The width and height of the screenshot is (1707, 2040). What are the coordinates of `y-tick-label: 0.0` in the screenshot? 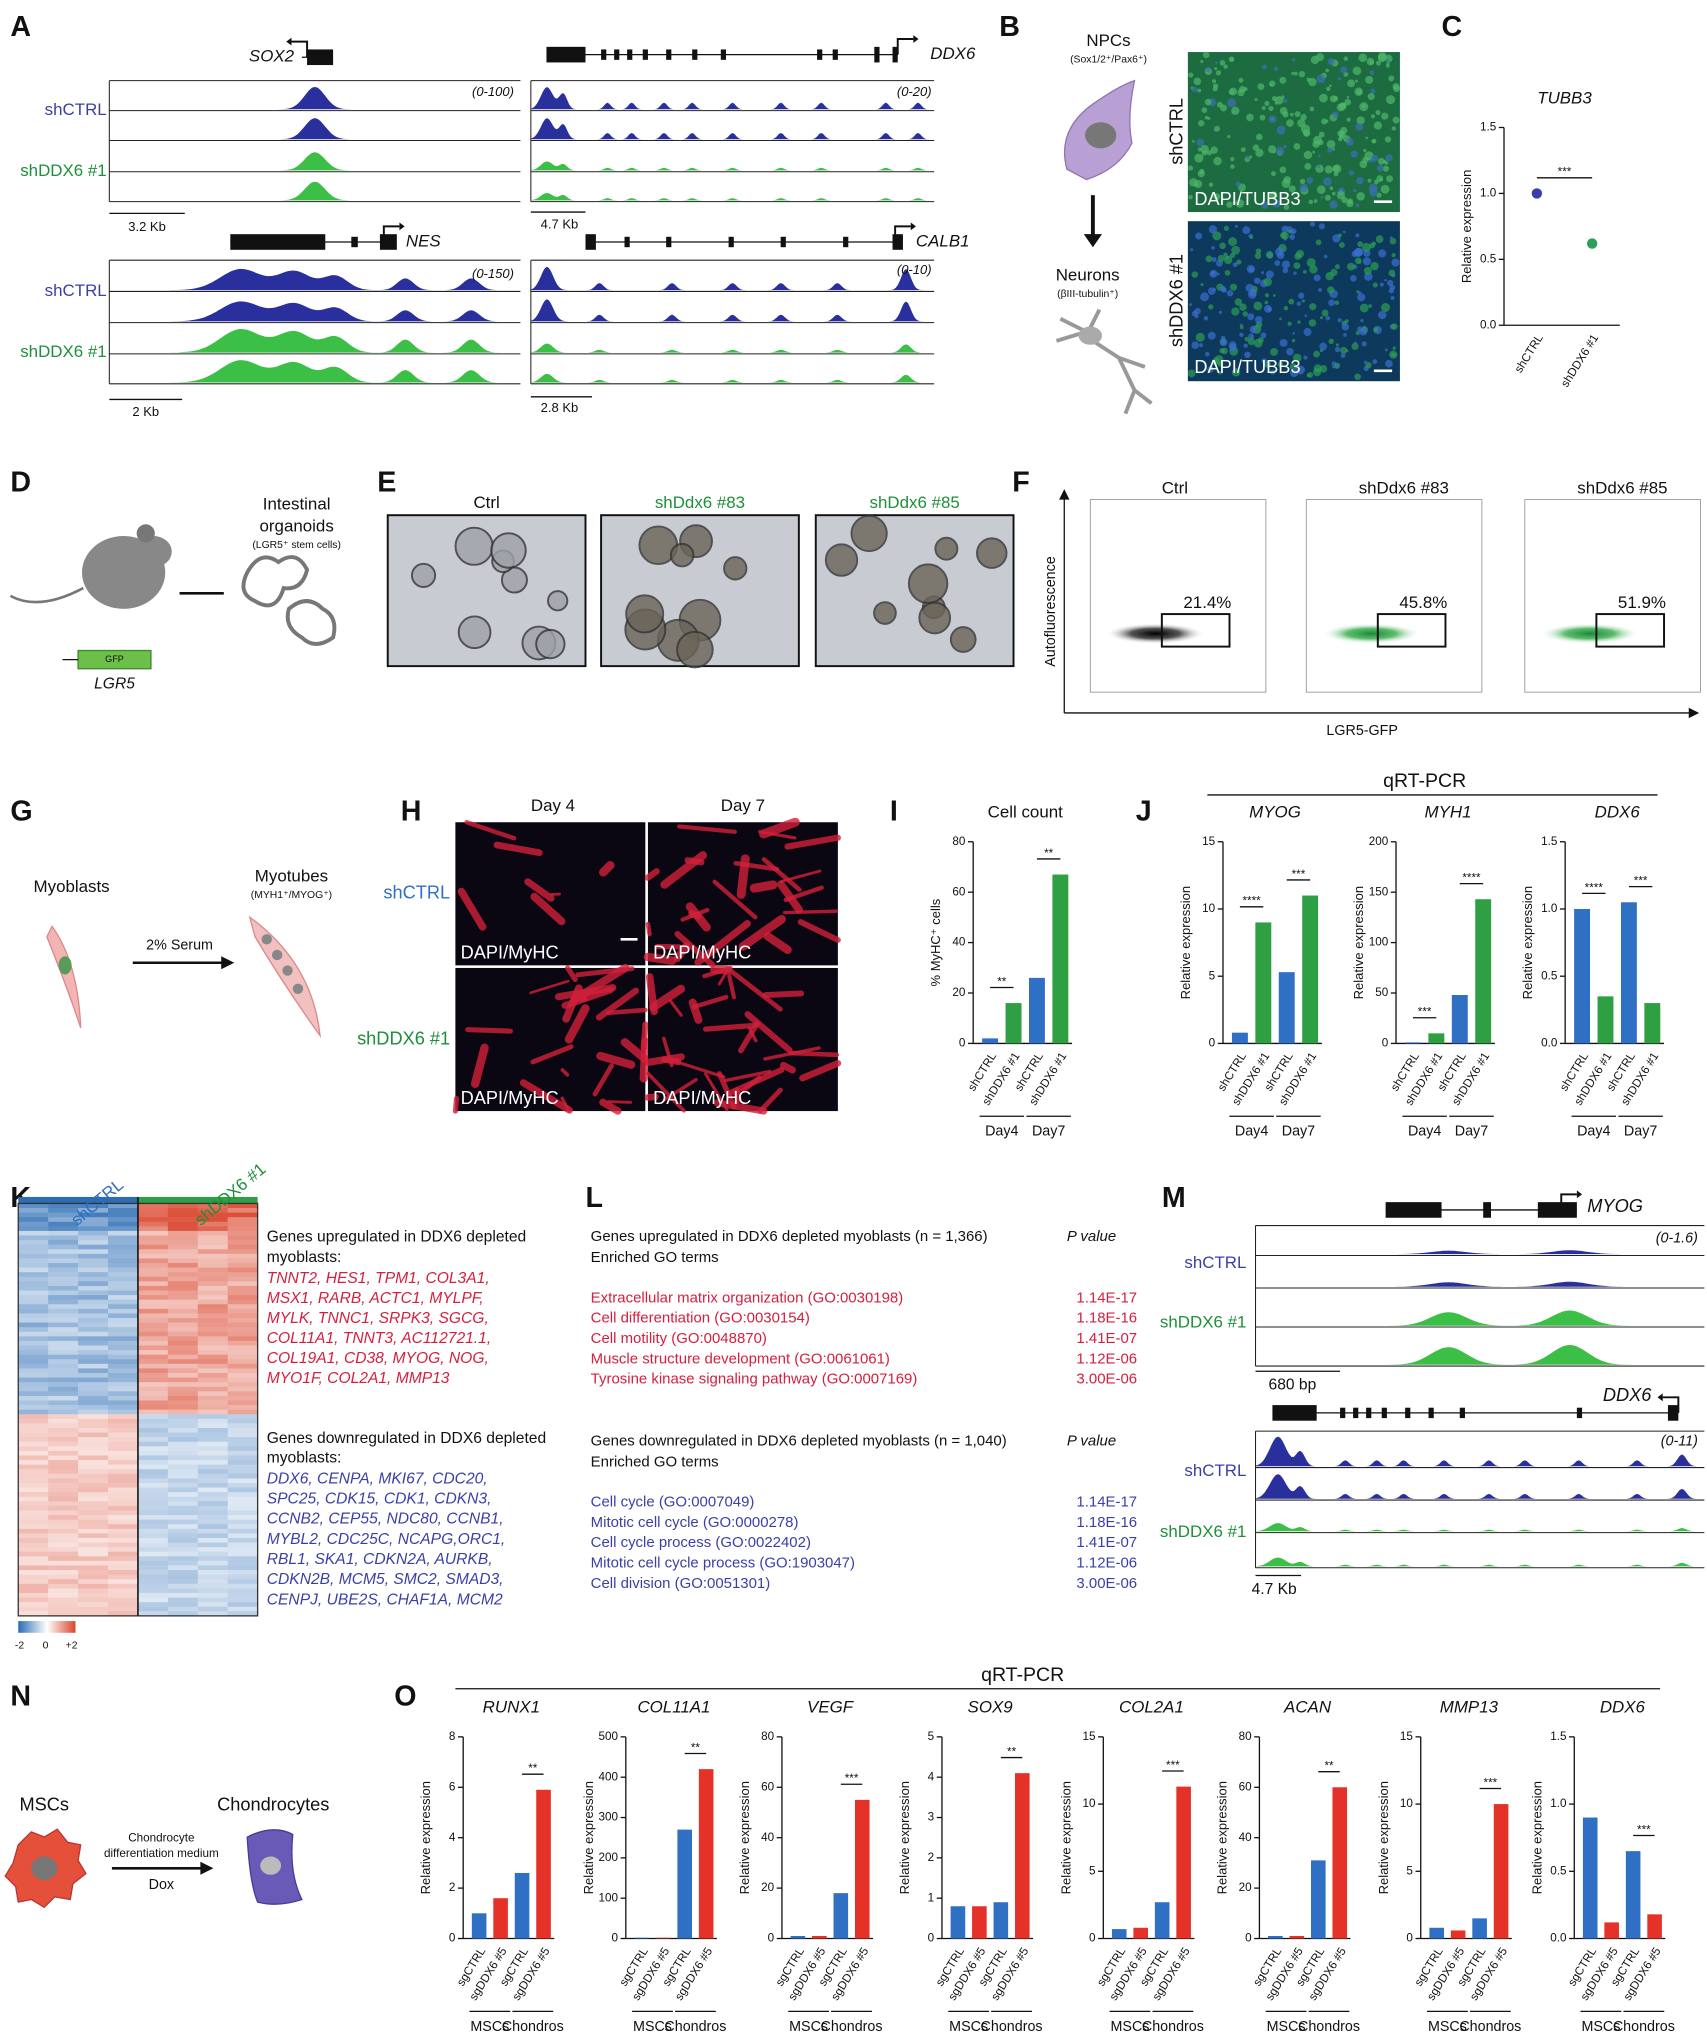 It's located at (1558, 1938).